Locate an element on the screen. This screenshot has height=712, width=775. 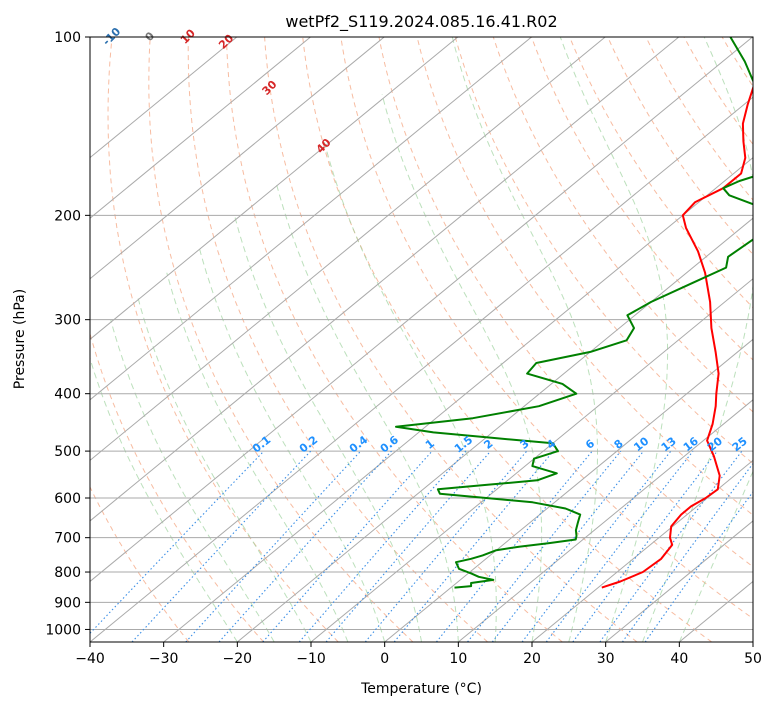
x-tick-label: 30 is located at coordinates (606, 659).